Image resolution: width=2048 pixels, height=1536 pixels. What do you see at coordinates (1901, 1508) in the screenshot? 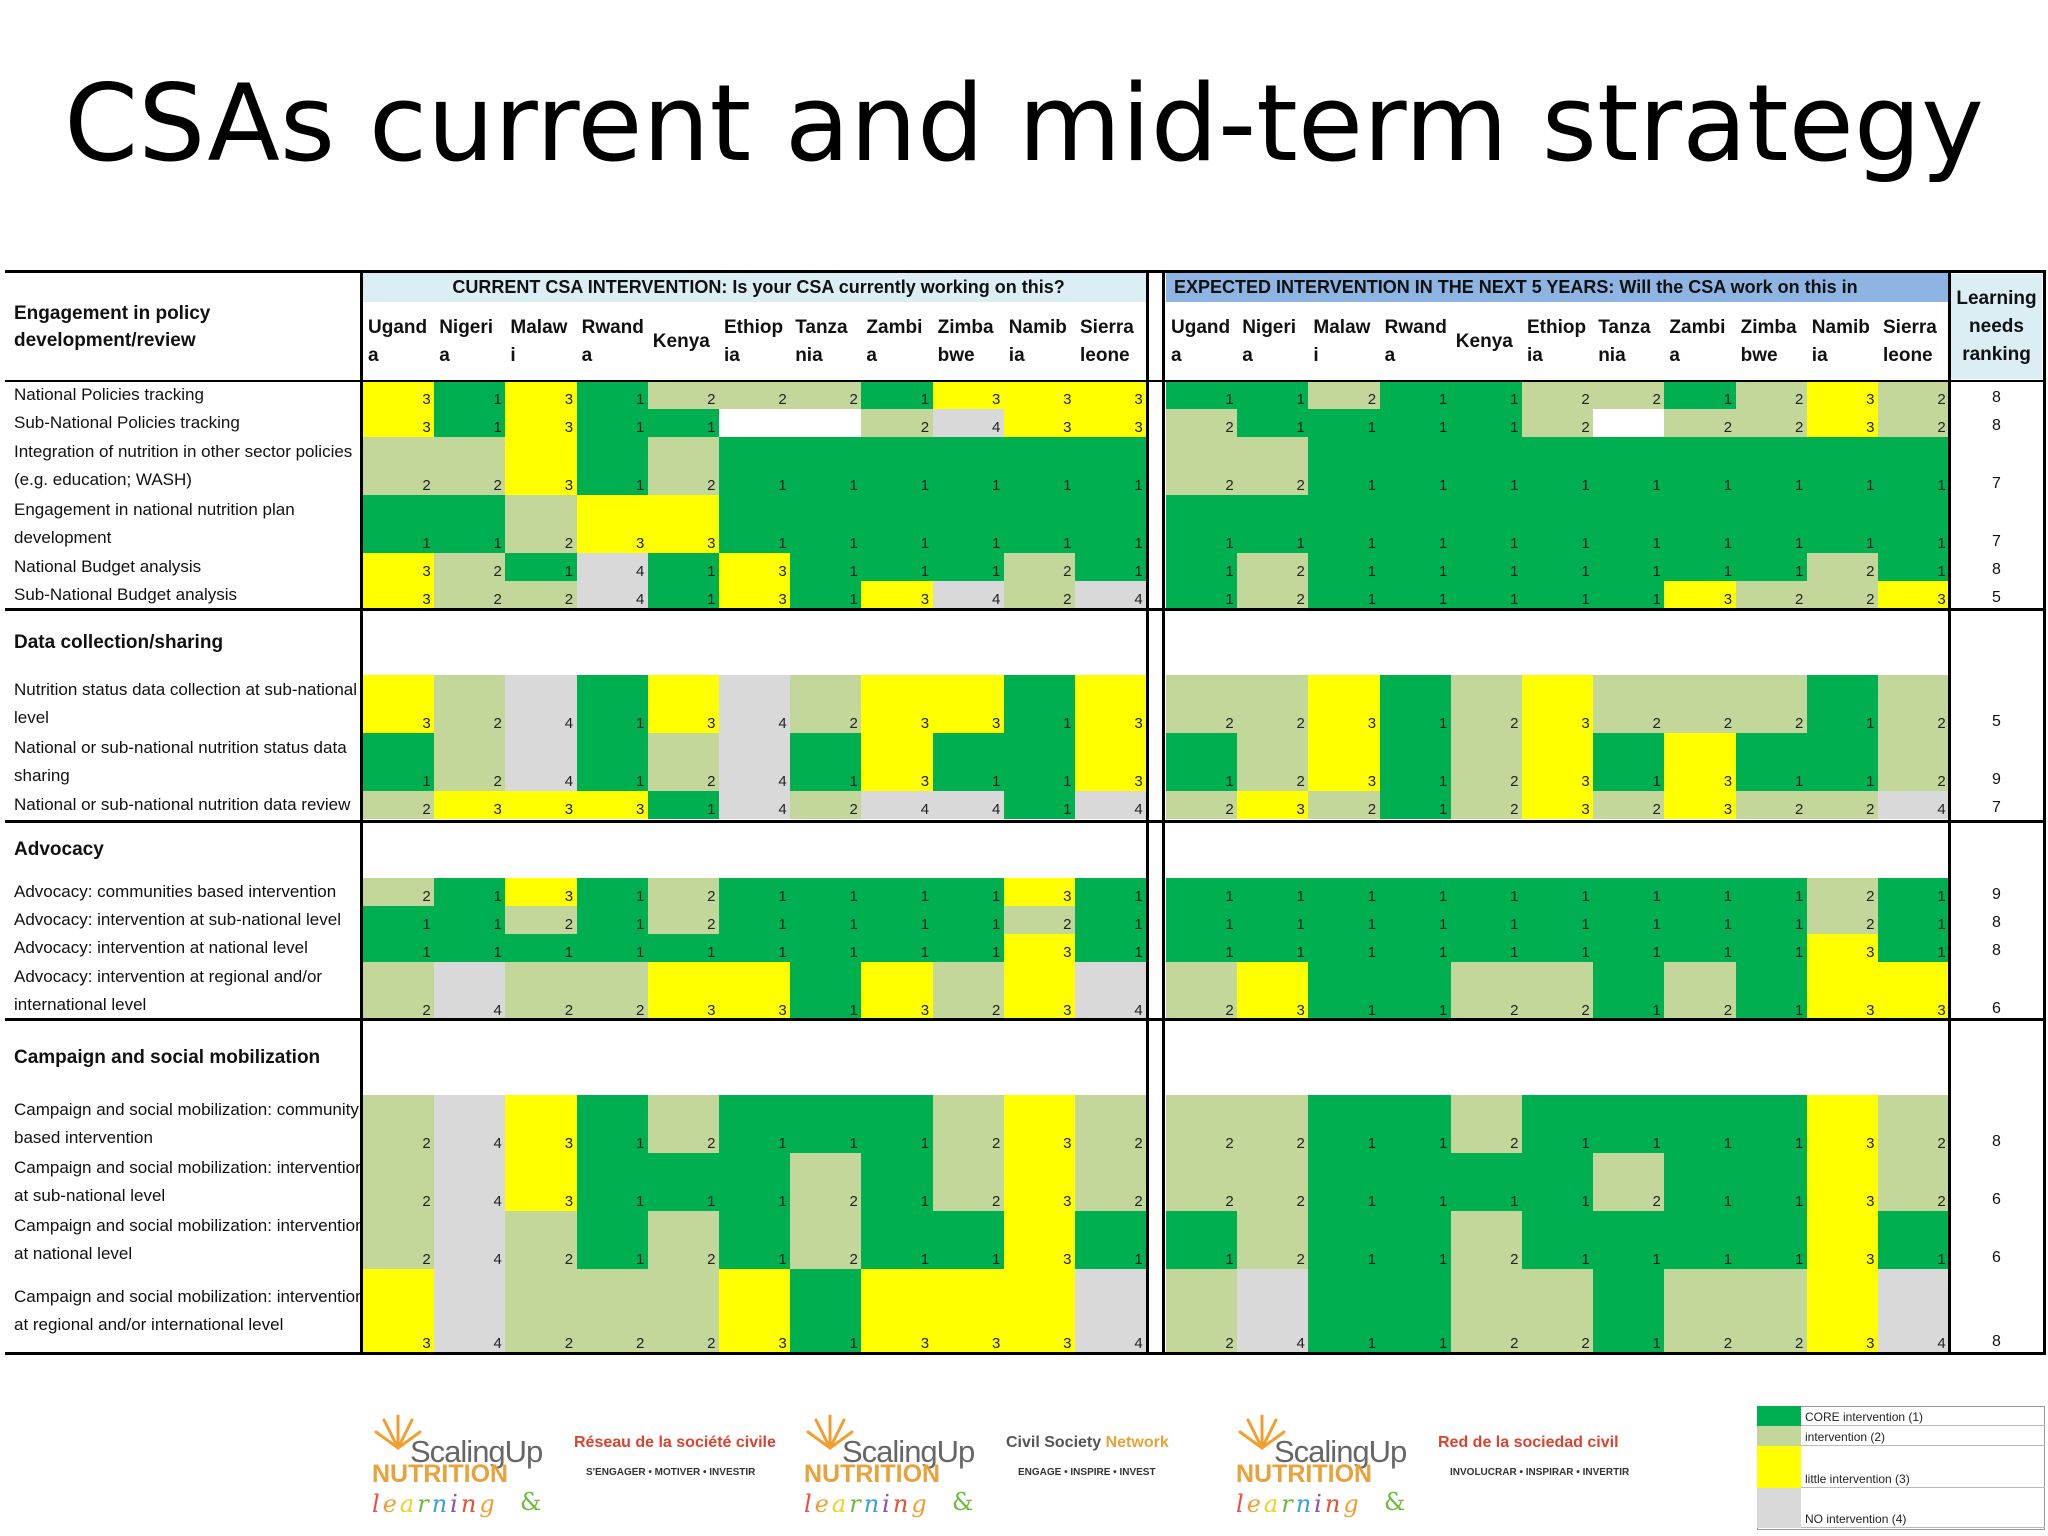
I see `legend-item: NO intervention (4)` at bounding box center [1901, 1508].